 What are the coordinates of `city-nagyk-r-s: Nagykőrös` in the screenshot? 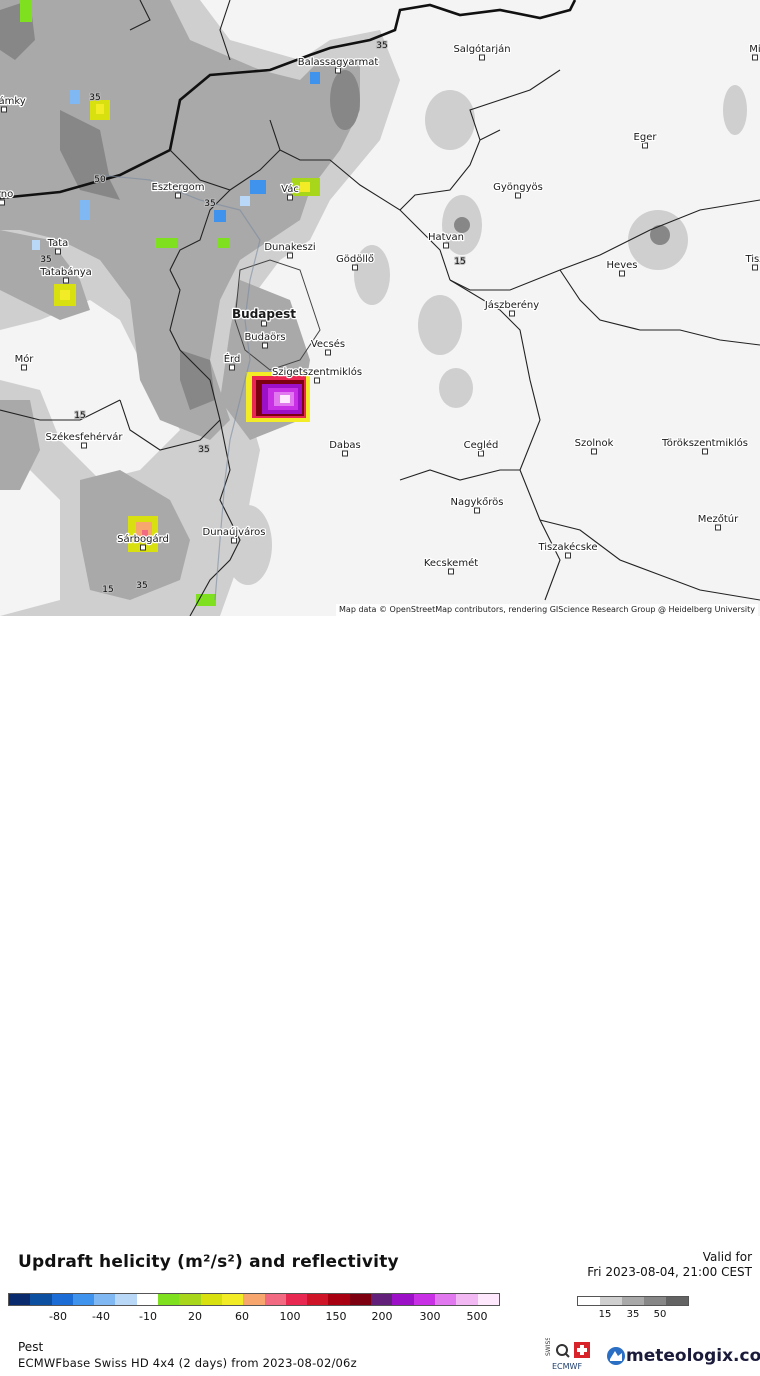 It's located at (477, 504).